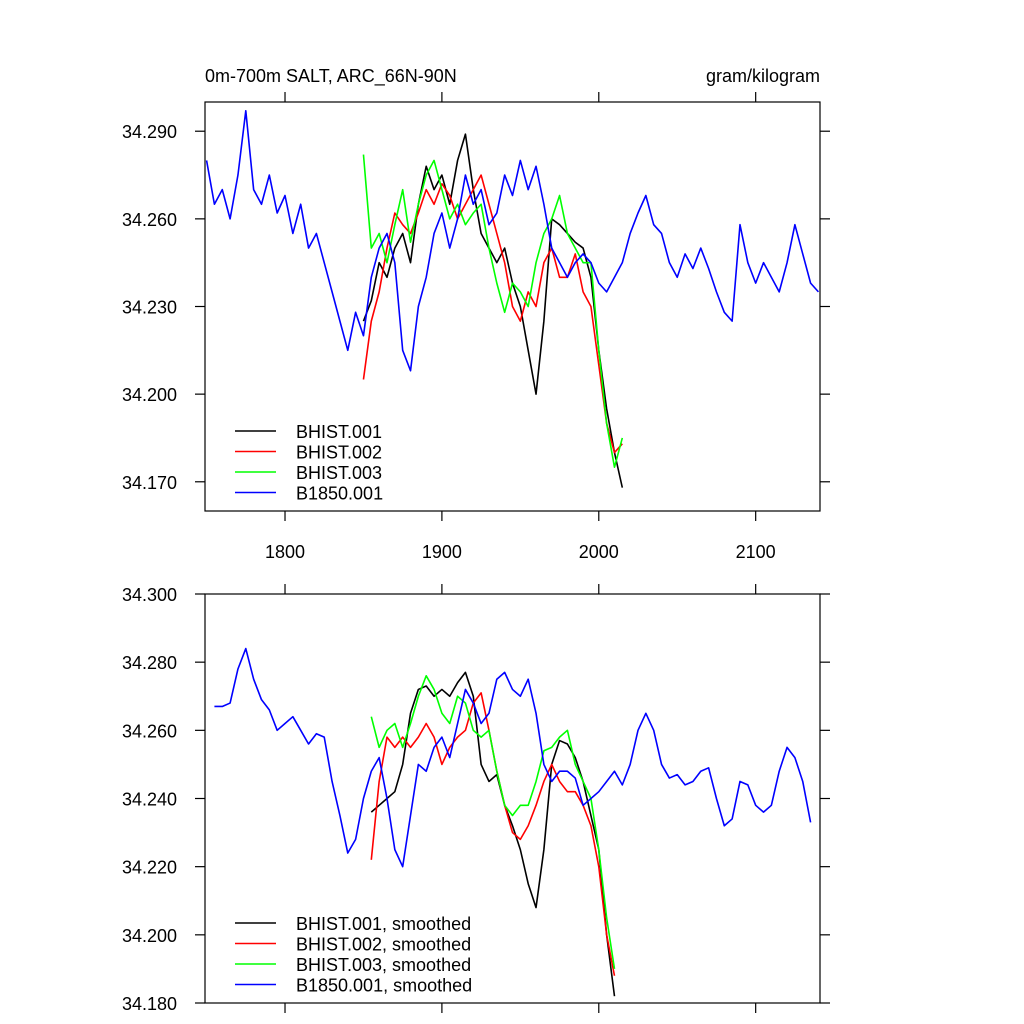 This screenshot has height=1024, width=1024. Describe the element at coordinates (149, 483) in the screenshot. I see `y-tick-label: 34.170` at that location.